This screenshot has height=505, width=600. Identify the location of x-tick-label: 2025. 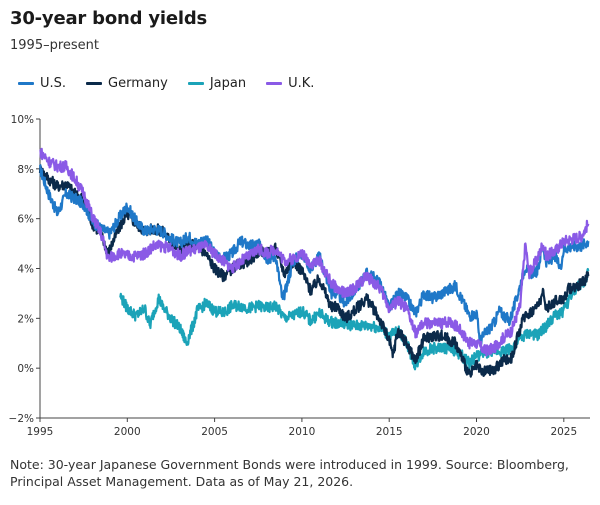
(563, 432).